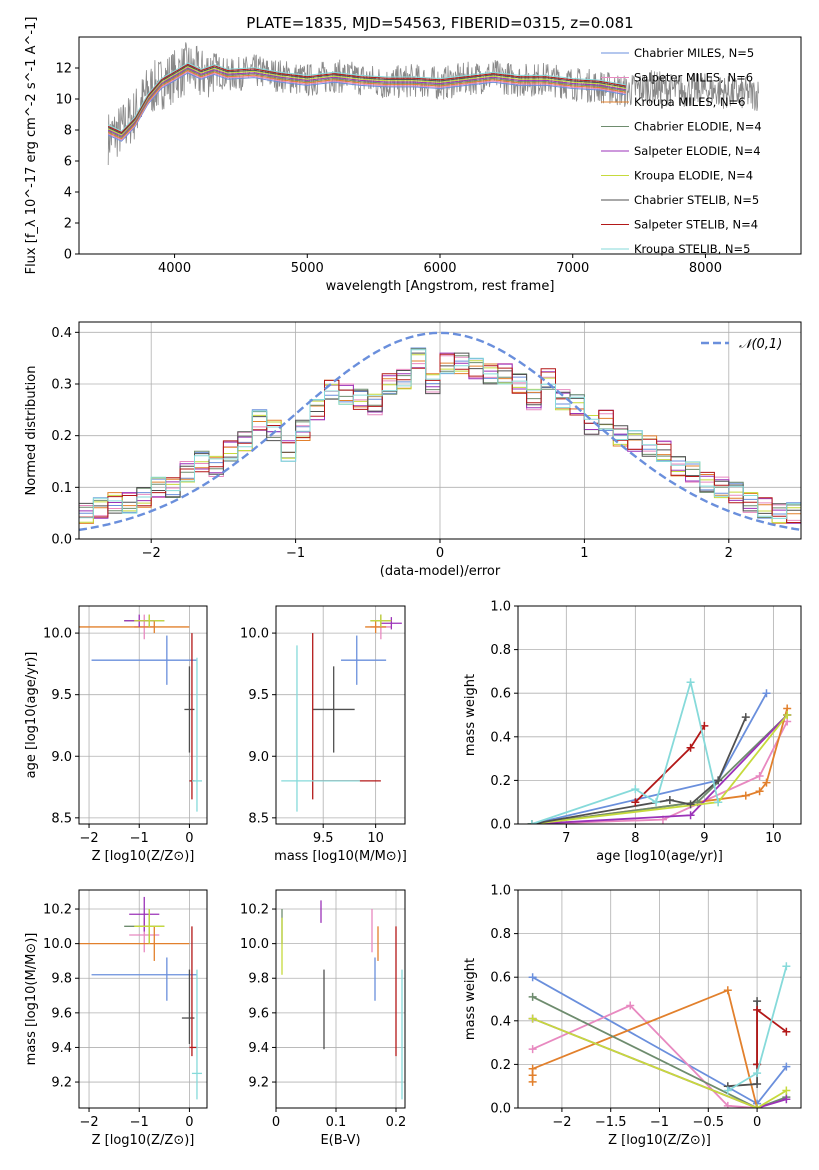 The height and width of the screenshot is (1170, 819). I want to click on legend-label: Chabrier STELIB, N=5, so click(696, 200).